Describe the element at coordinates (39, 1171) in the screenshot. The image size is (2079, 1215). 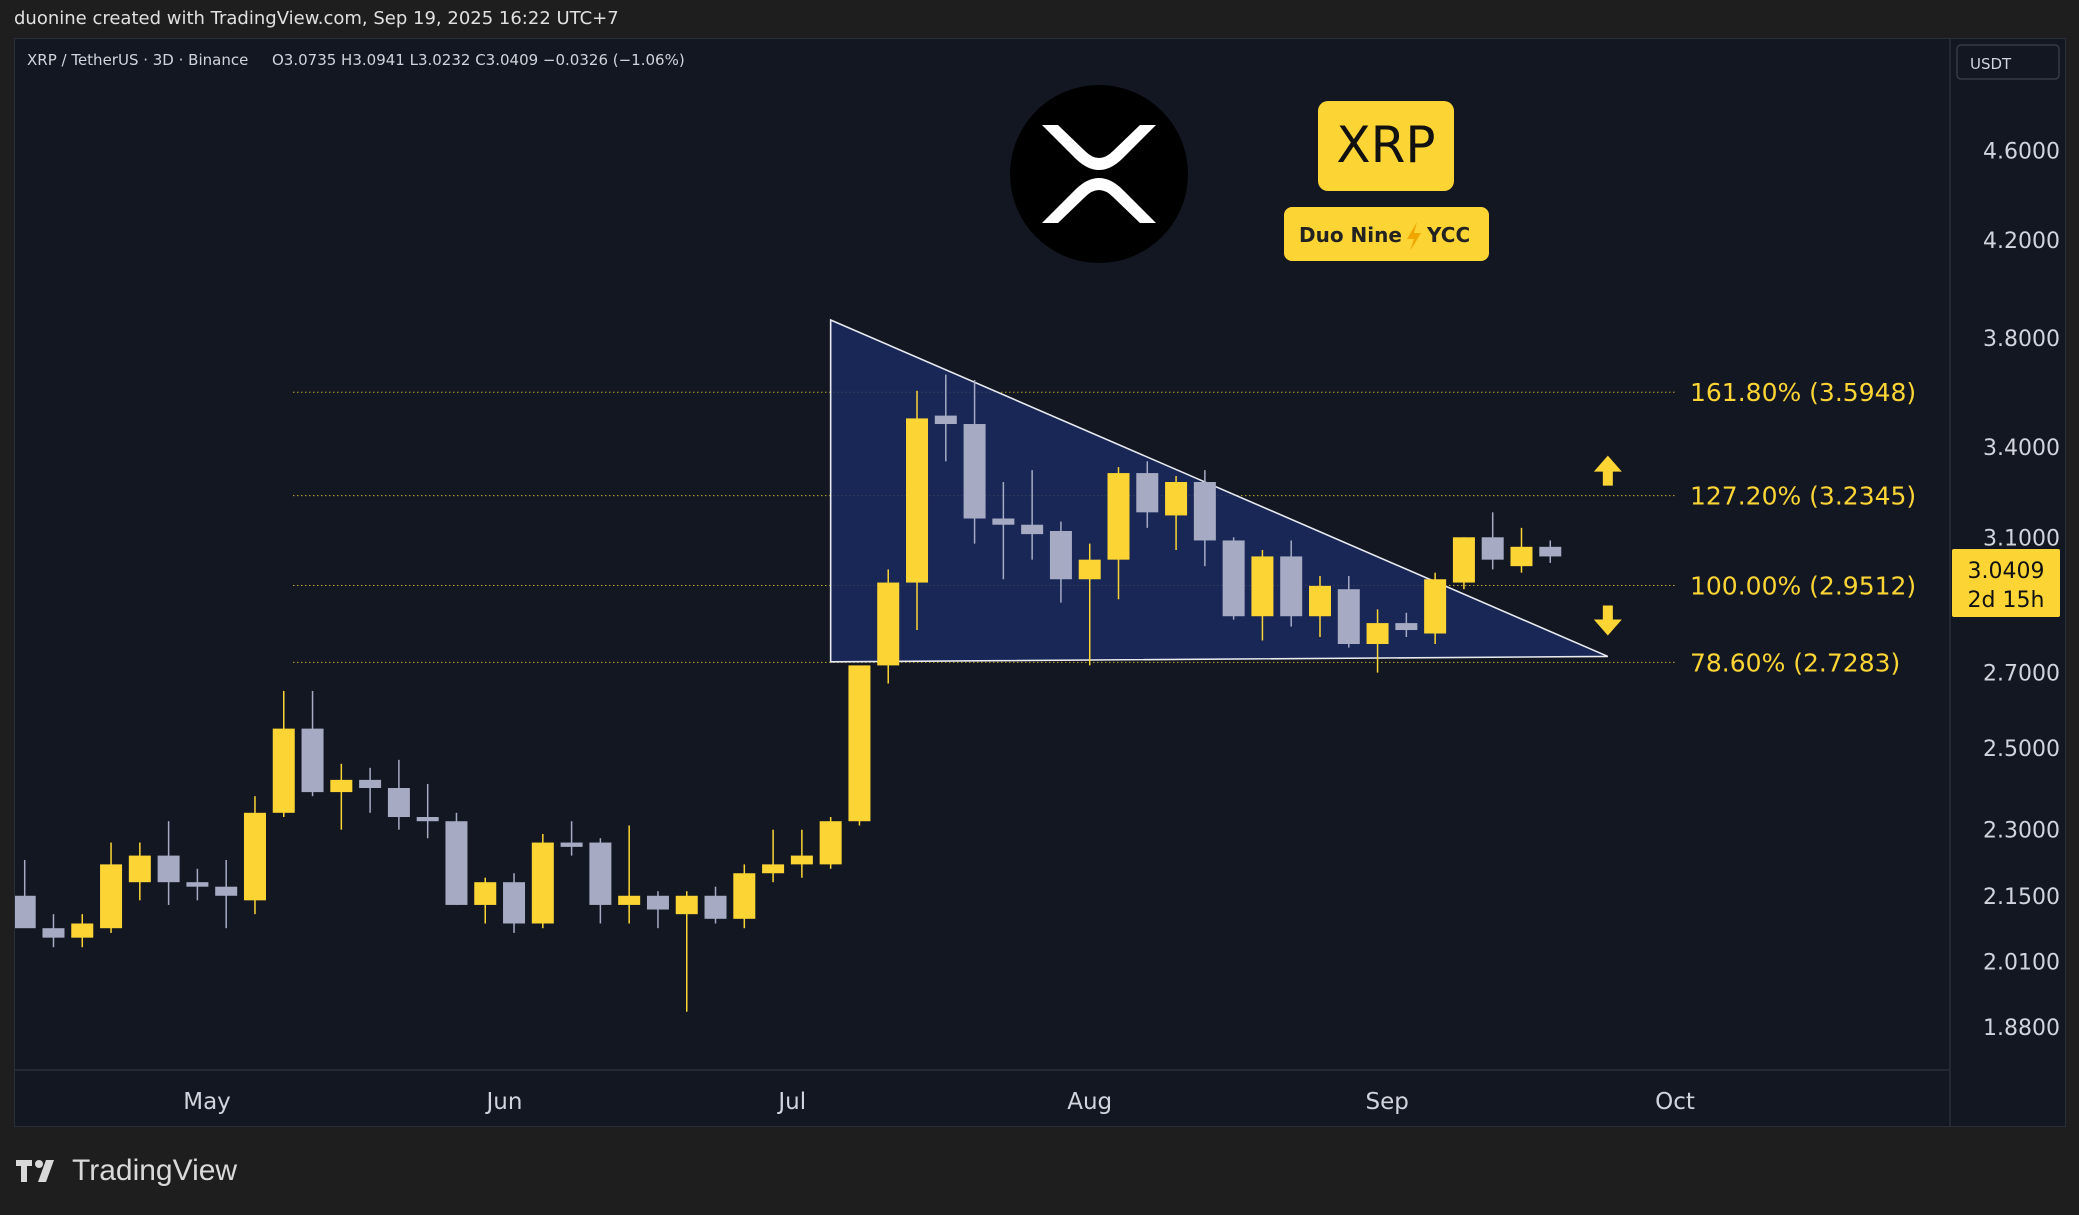
I see `tradingview-logo-icon` at that location.